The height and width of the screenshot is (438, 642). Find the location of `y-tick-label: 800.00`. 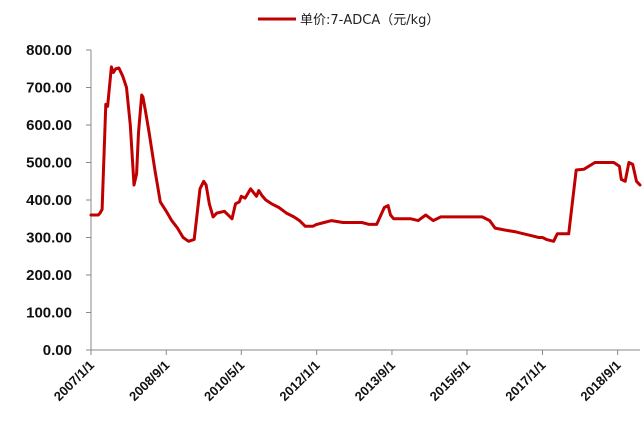

y-tick-label: 800.00 is located at coordinates (49, 50).